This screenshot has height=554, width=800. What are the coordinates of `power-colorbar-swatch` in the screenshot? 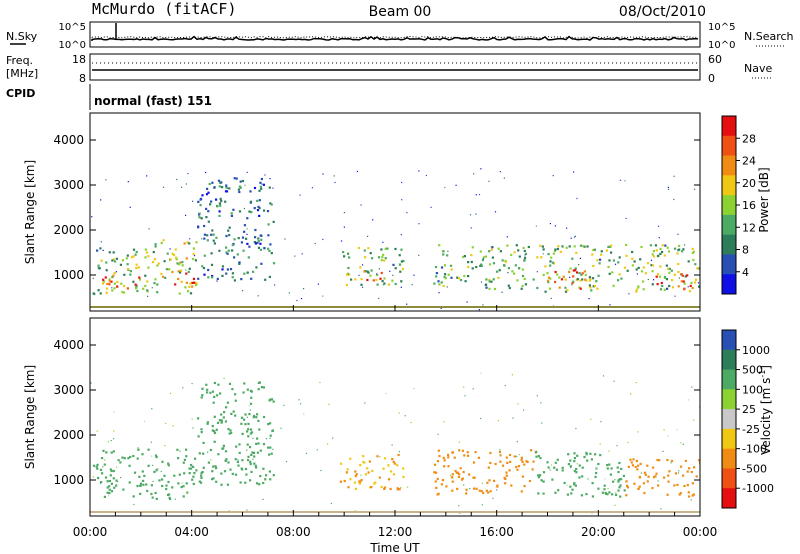 It's located at (729, 284).